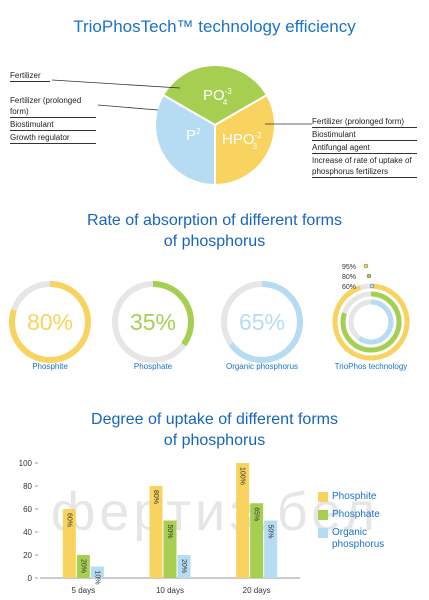 Image resolution: width=429 pixels, height=600 pixels. I want to click on slice-label: PO-3 4, so click(217, 97).